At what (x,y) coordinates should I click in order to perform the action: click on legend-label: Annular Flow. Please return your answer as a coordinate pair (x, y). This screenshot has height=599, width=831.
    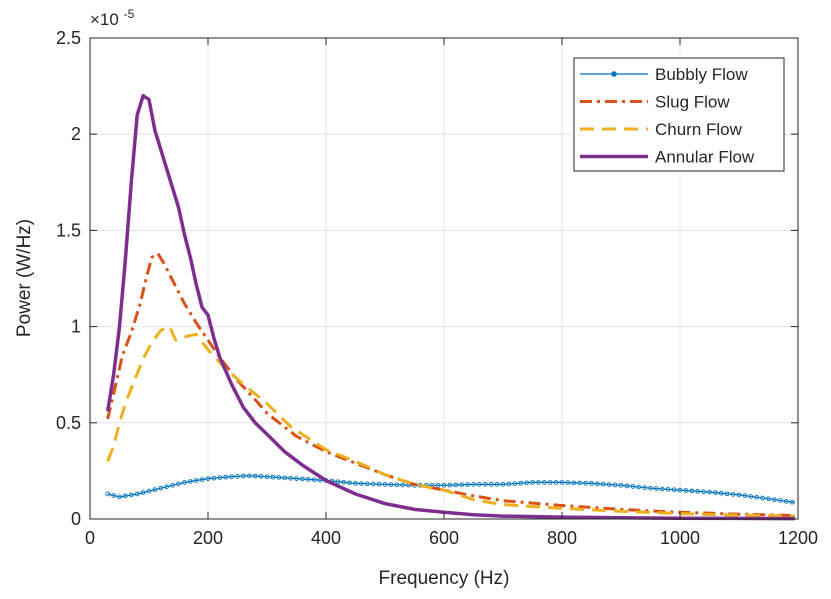
    Looking at the image, I should click on (705, 157).